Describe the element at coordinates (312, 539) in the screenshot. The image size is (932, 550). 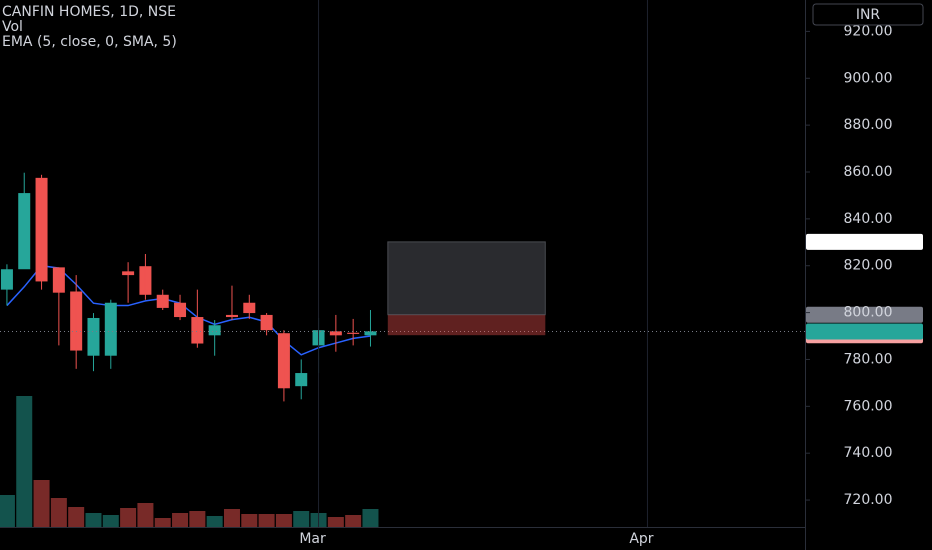
I see `x-tick-label: Mar` at that location.